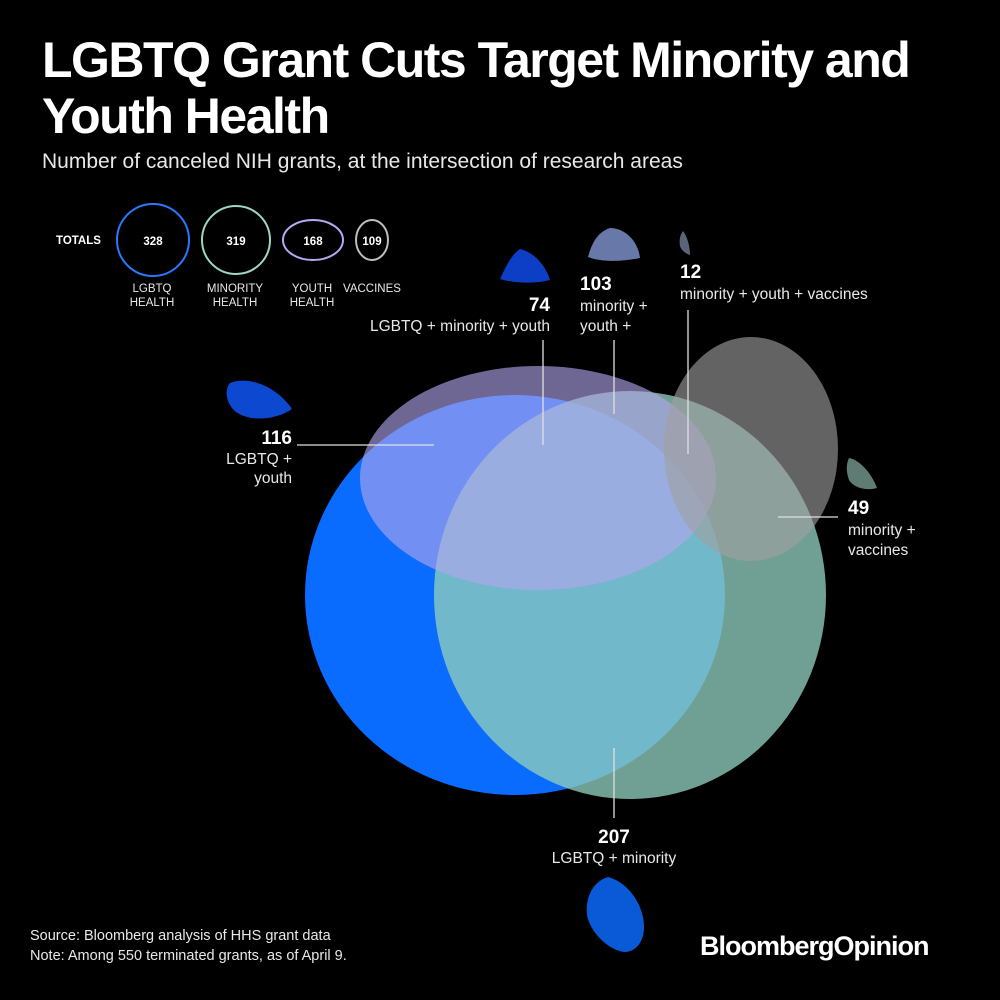  What do you see at coordinates (614, 244) in the screenshot?
I see `blob-minority-youth` at bounding box center [614, 244].